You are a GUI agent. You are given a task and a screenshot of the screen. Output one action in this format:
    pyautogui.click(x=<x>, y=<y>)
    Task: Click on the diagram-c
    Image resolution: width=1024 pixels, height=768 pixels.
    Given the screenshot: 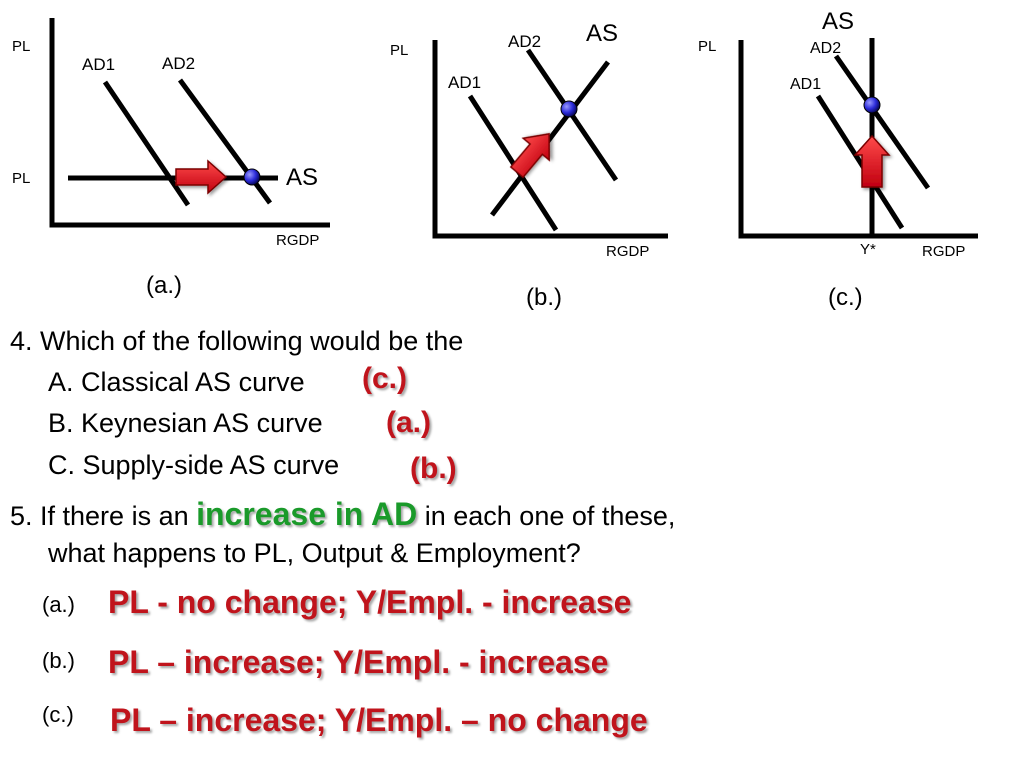 What is the action you would take?
    pyautogui.click(x=858, y=138)
    